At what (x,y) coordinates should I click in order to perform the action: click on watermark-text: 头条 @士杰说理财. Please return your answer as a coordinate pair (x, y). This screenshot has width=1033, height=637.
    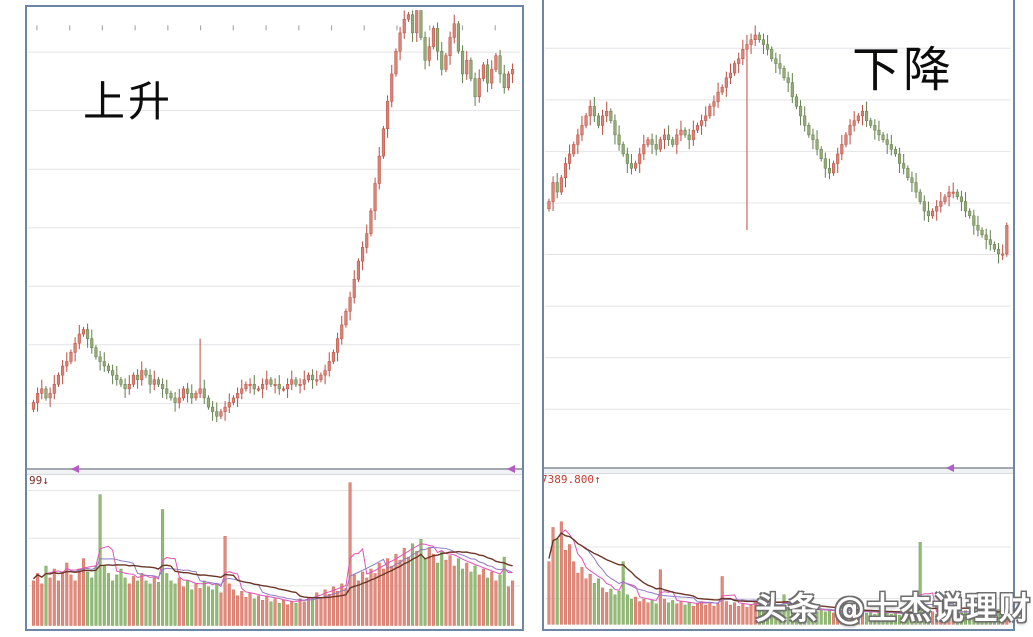
    Looking at the image, I should click on (893, 609).